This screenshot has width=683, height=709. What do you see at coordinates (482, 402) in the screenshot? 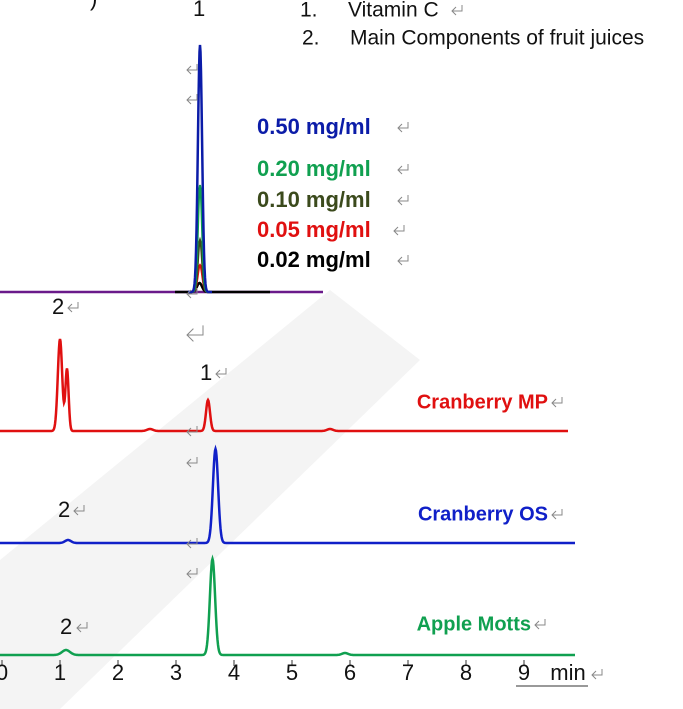
I see `sample-label: Cranberry MP` at bounding box center [482, 402].